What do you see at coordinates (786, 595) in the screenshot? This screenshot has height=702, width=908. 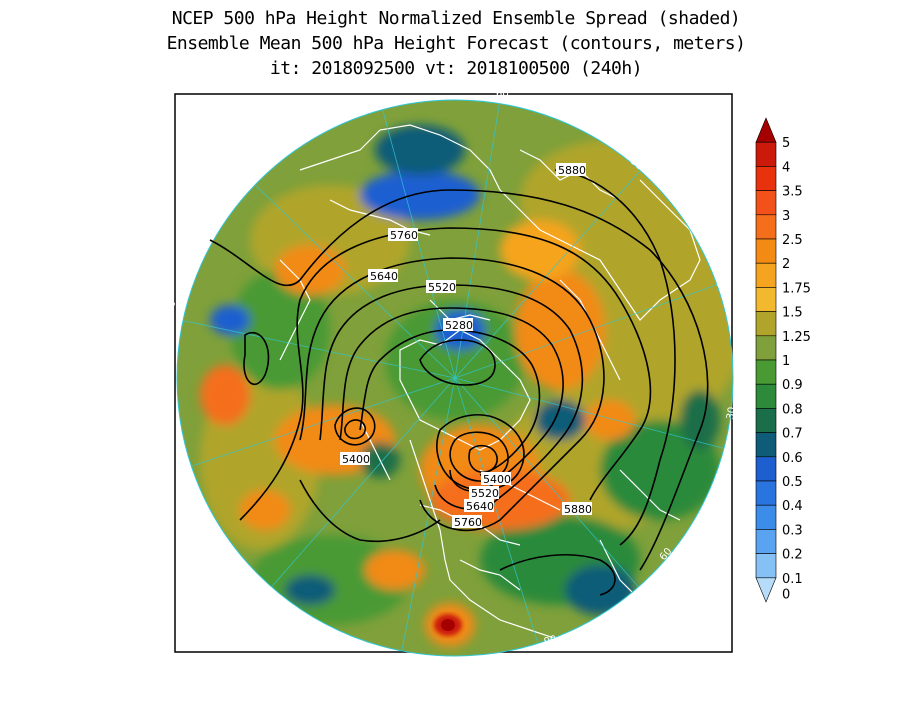 I see `colorbar-tick-label: 0` at bounding box center [786, 595].